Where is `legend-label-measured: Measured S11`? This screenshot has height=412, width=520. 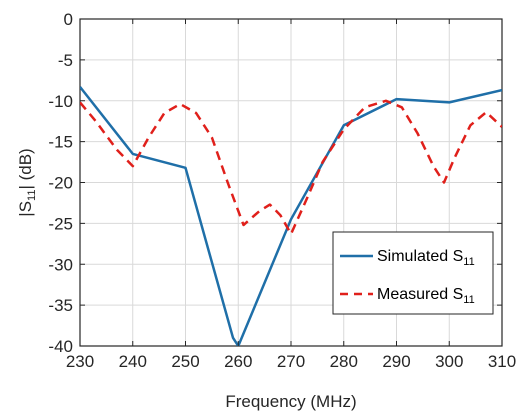
legend-label-measured: Measured S11 is located at coordinates (426, 296).